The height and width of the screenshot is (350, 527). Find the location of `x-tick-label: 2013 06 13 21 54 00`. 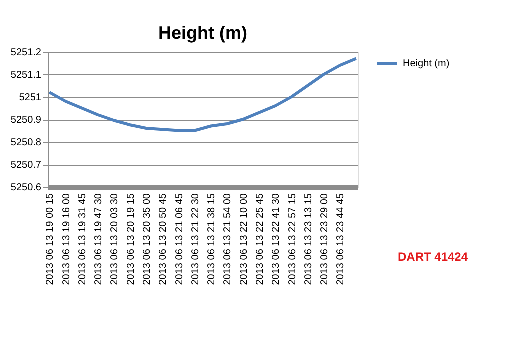

x-tick-label: 2013 06 13 21 54 00 is located at coordinates (228, 239).